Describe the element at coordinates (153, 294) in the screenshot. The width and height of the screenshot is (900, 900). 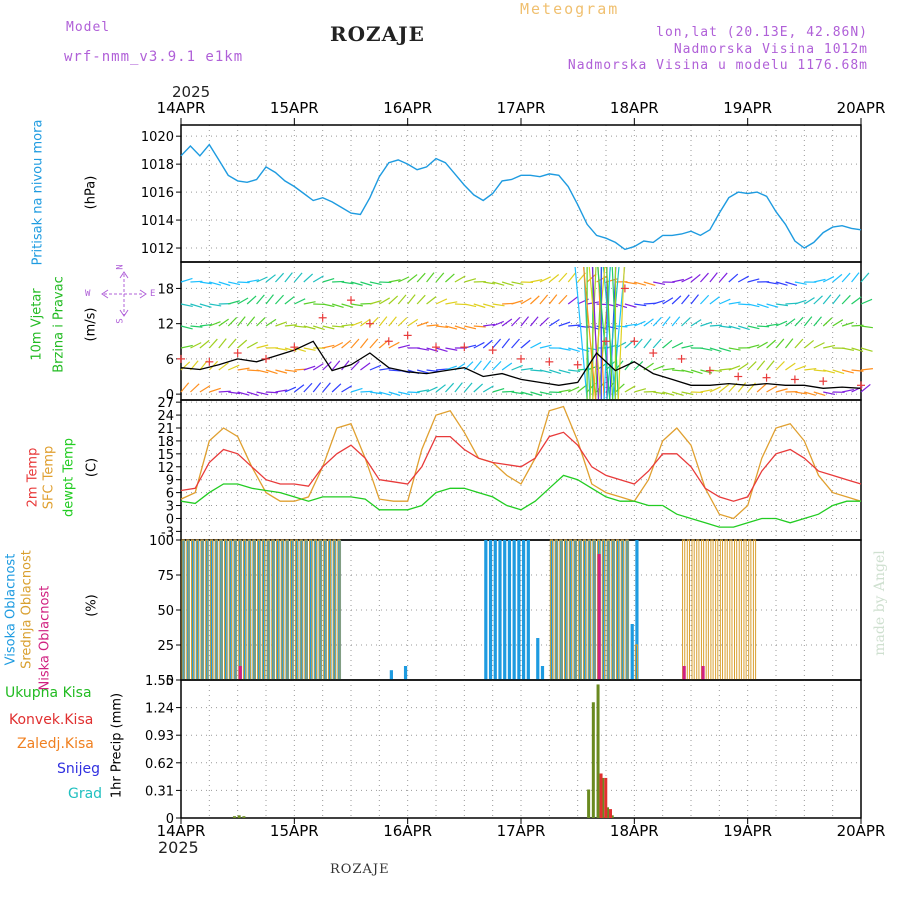
I see `compass-east: E` at that location.